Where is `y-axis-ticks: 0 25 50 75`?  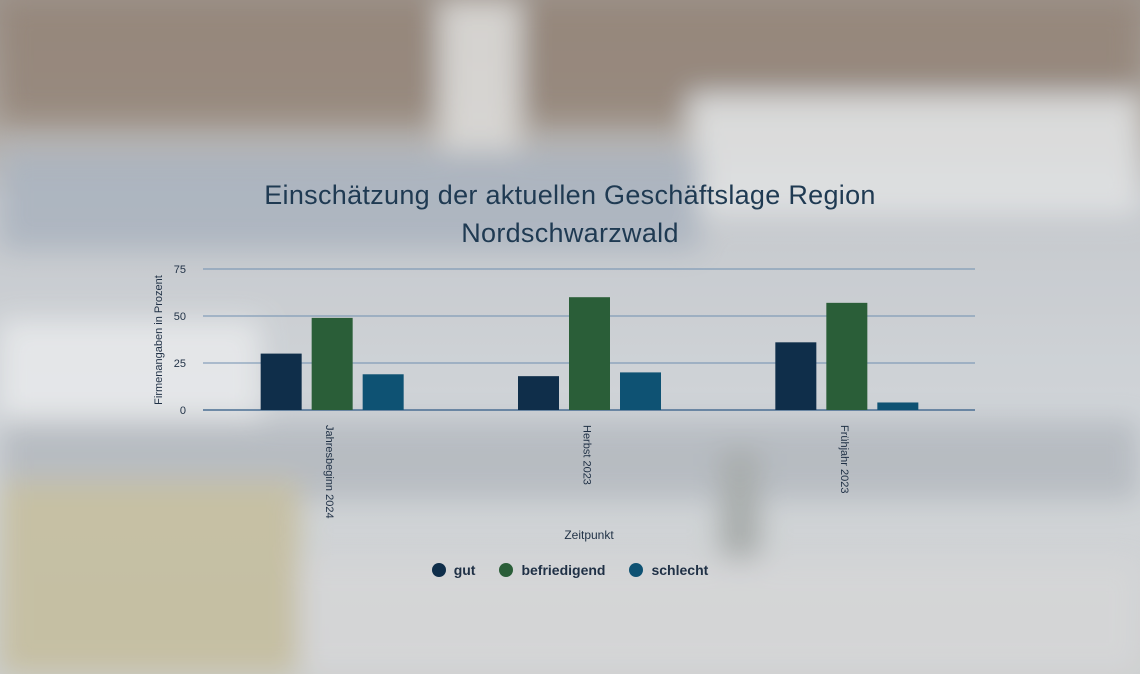
y-axis-ticks: 0 25 50 75 is located at coordinates (180, 340).